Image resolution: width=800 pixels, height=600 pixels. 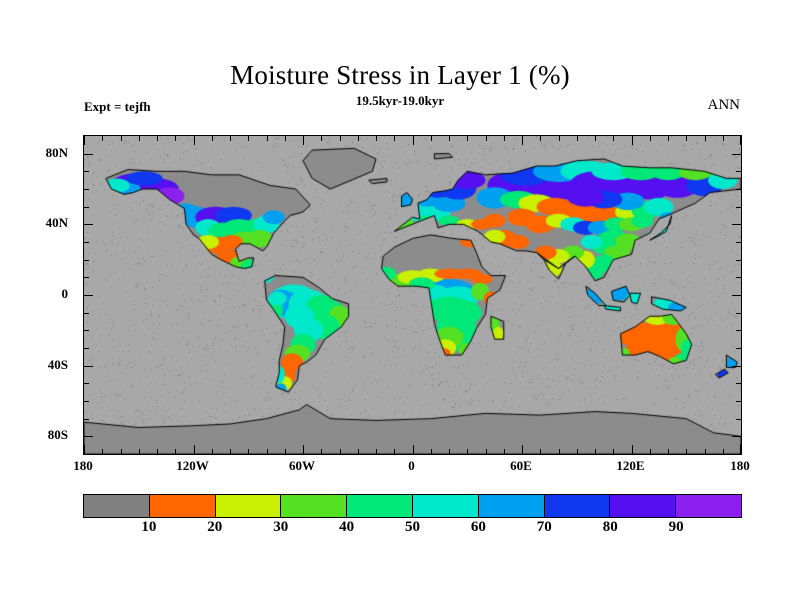 What do you see at coordinates (57, 364) in the screenshot?
I see `y-axis-tick-label: 40S` at bounding box center [57, 364].